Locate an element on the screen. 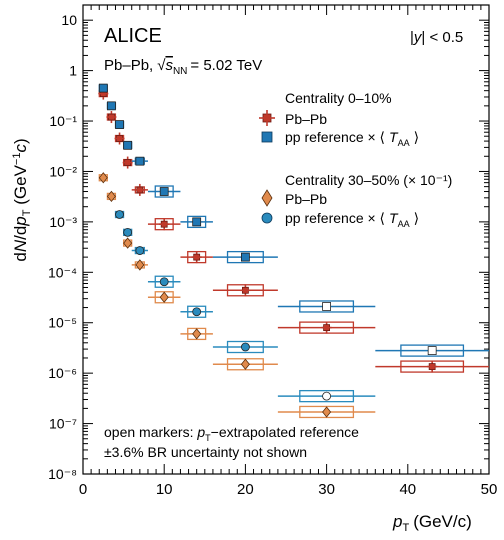 This screenshot has height=540, width=504. x-tick-label: 0 is located at coordinates (83, 489).